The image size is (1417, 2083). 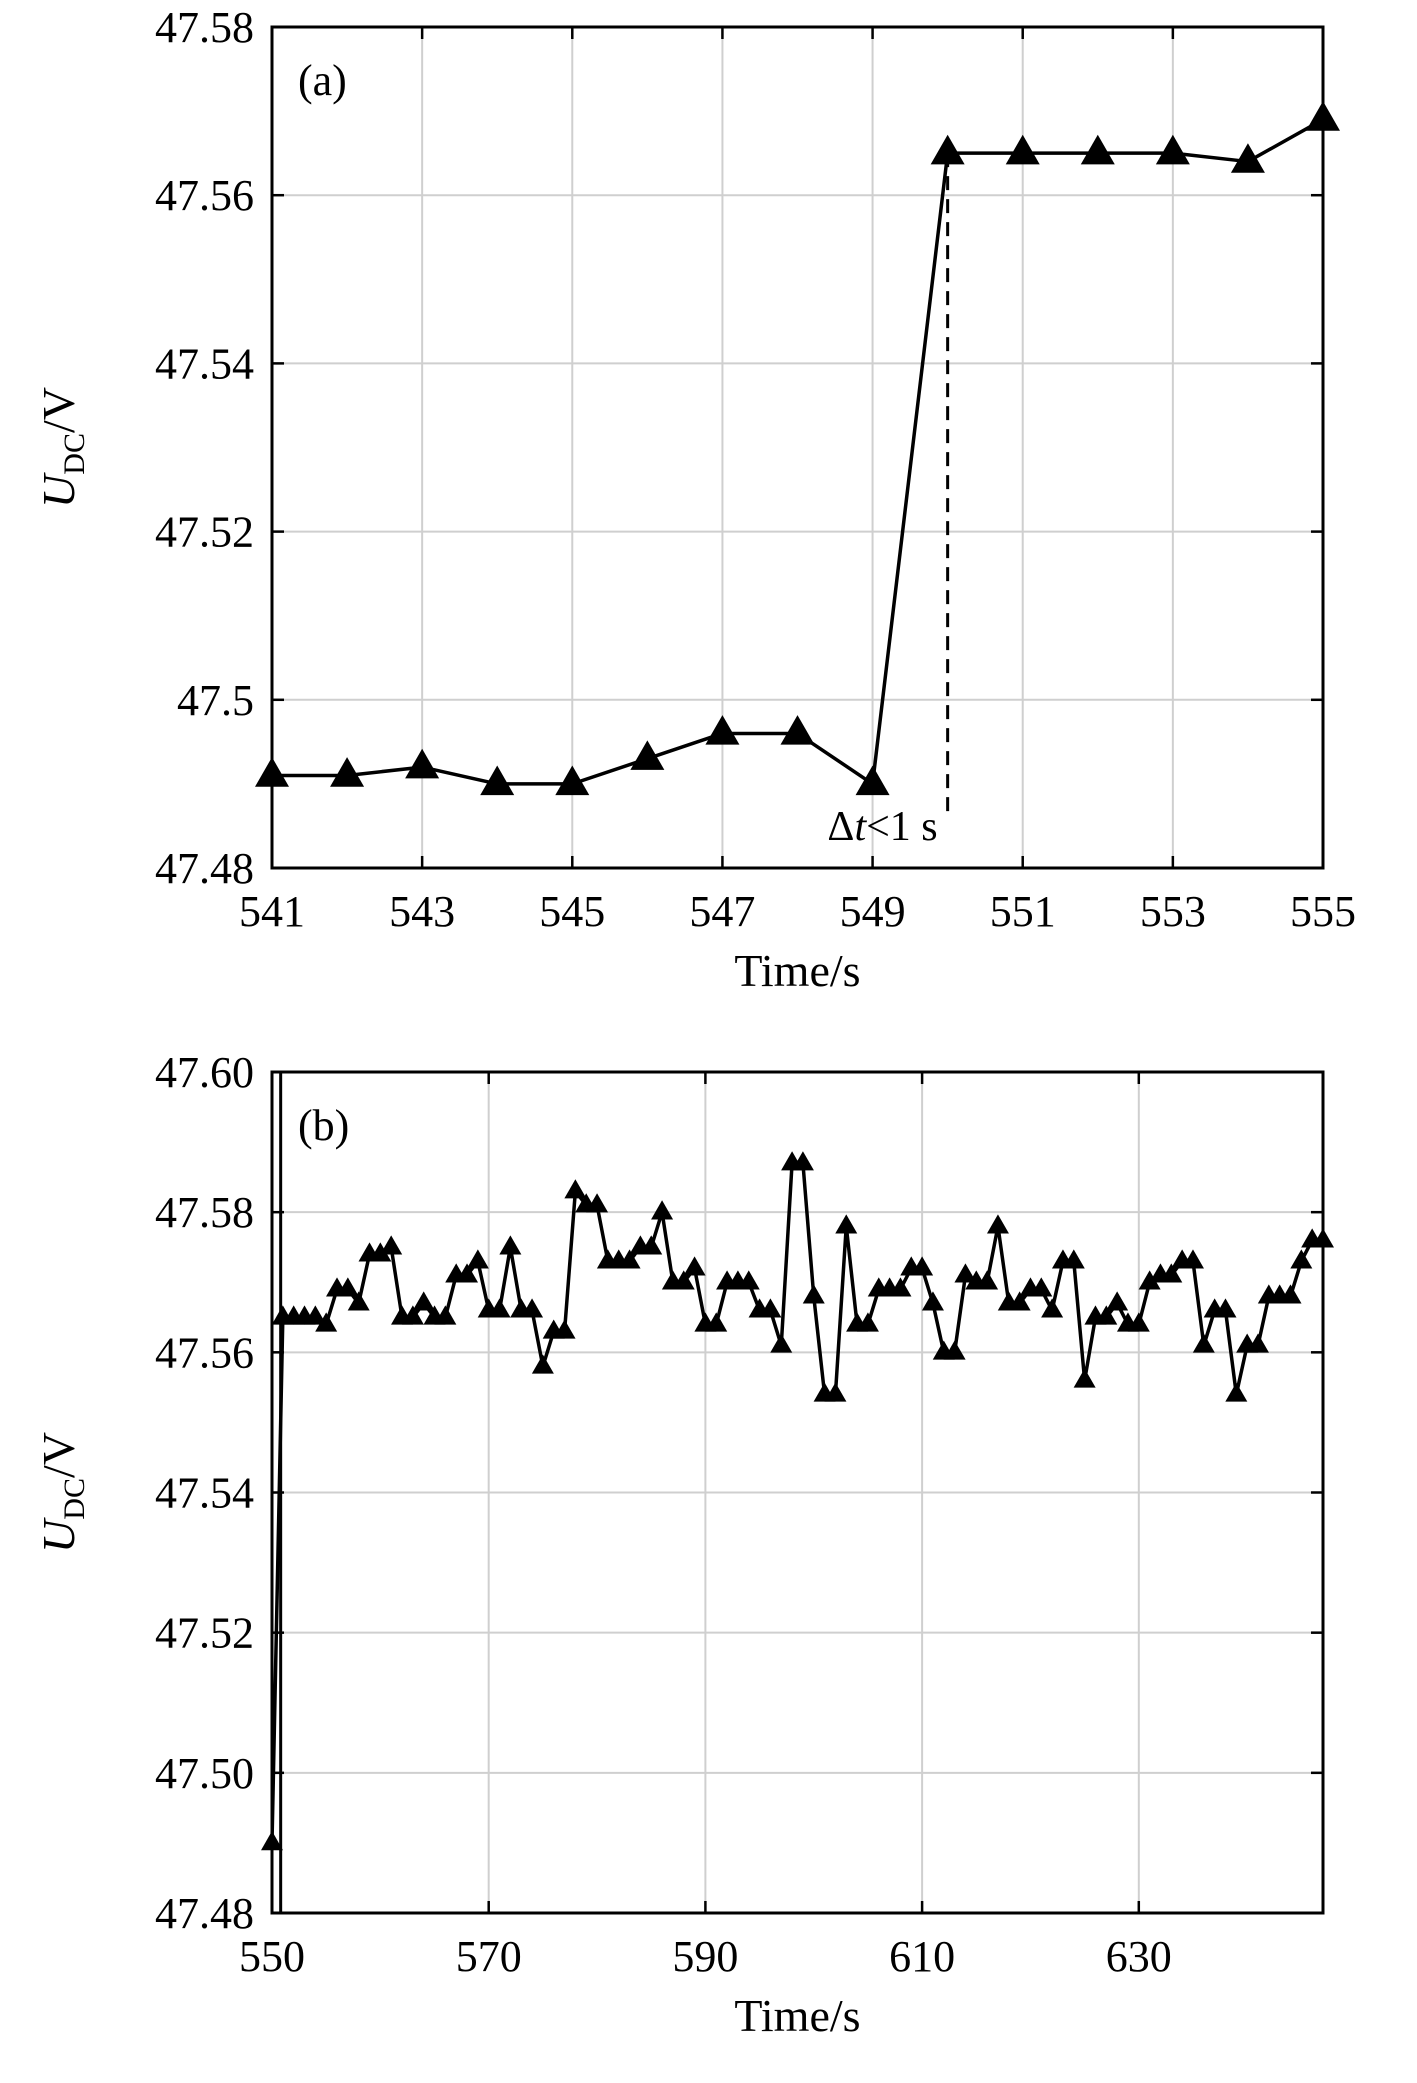 What do you see at coordinates (323, 1125) in the screenshot?
I see `panel-label: (b)` at bounding box center [323, 1125].